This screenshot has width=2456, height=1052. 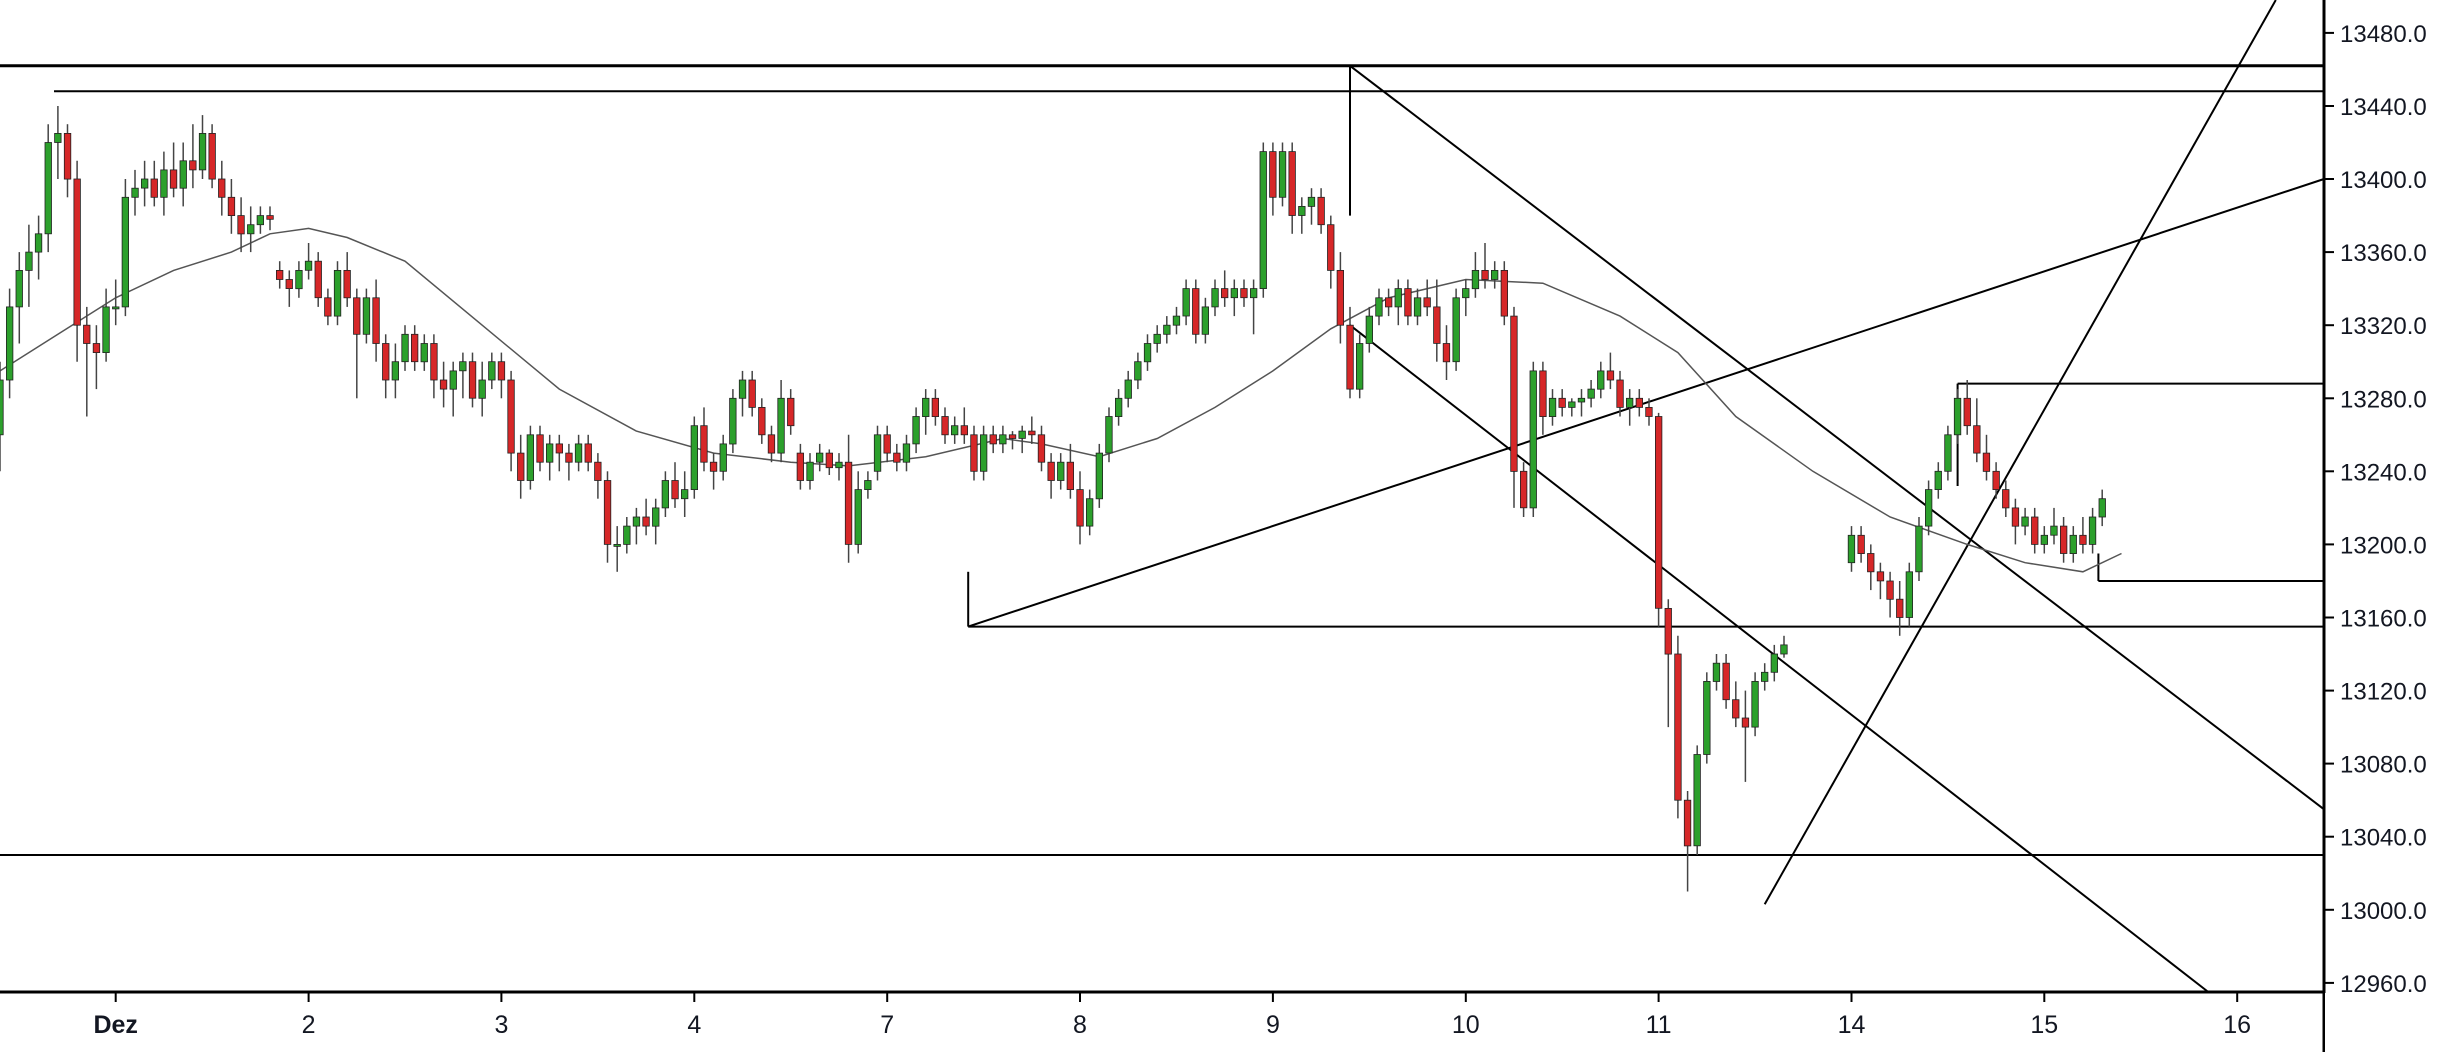 What do you see at coordinates (694, 1025) in the screenshot?
I see `time-tick-label: 4` at bounding box center [694, 1025].